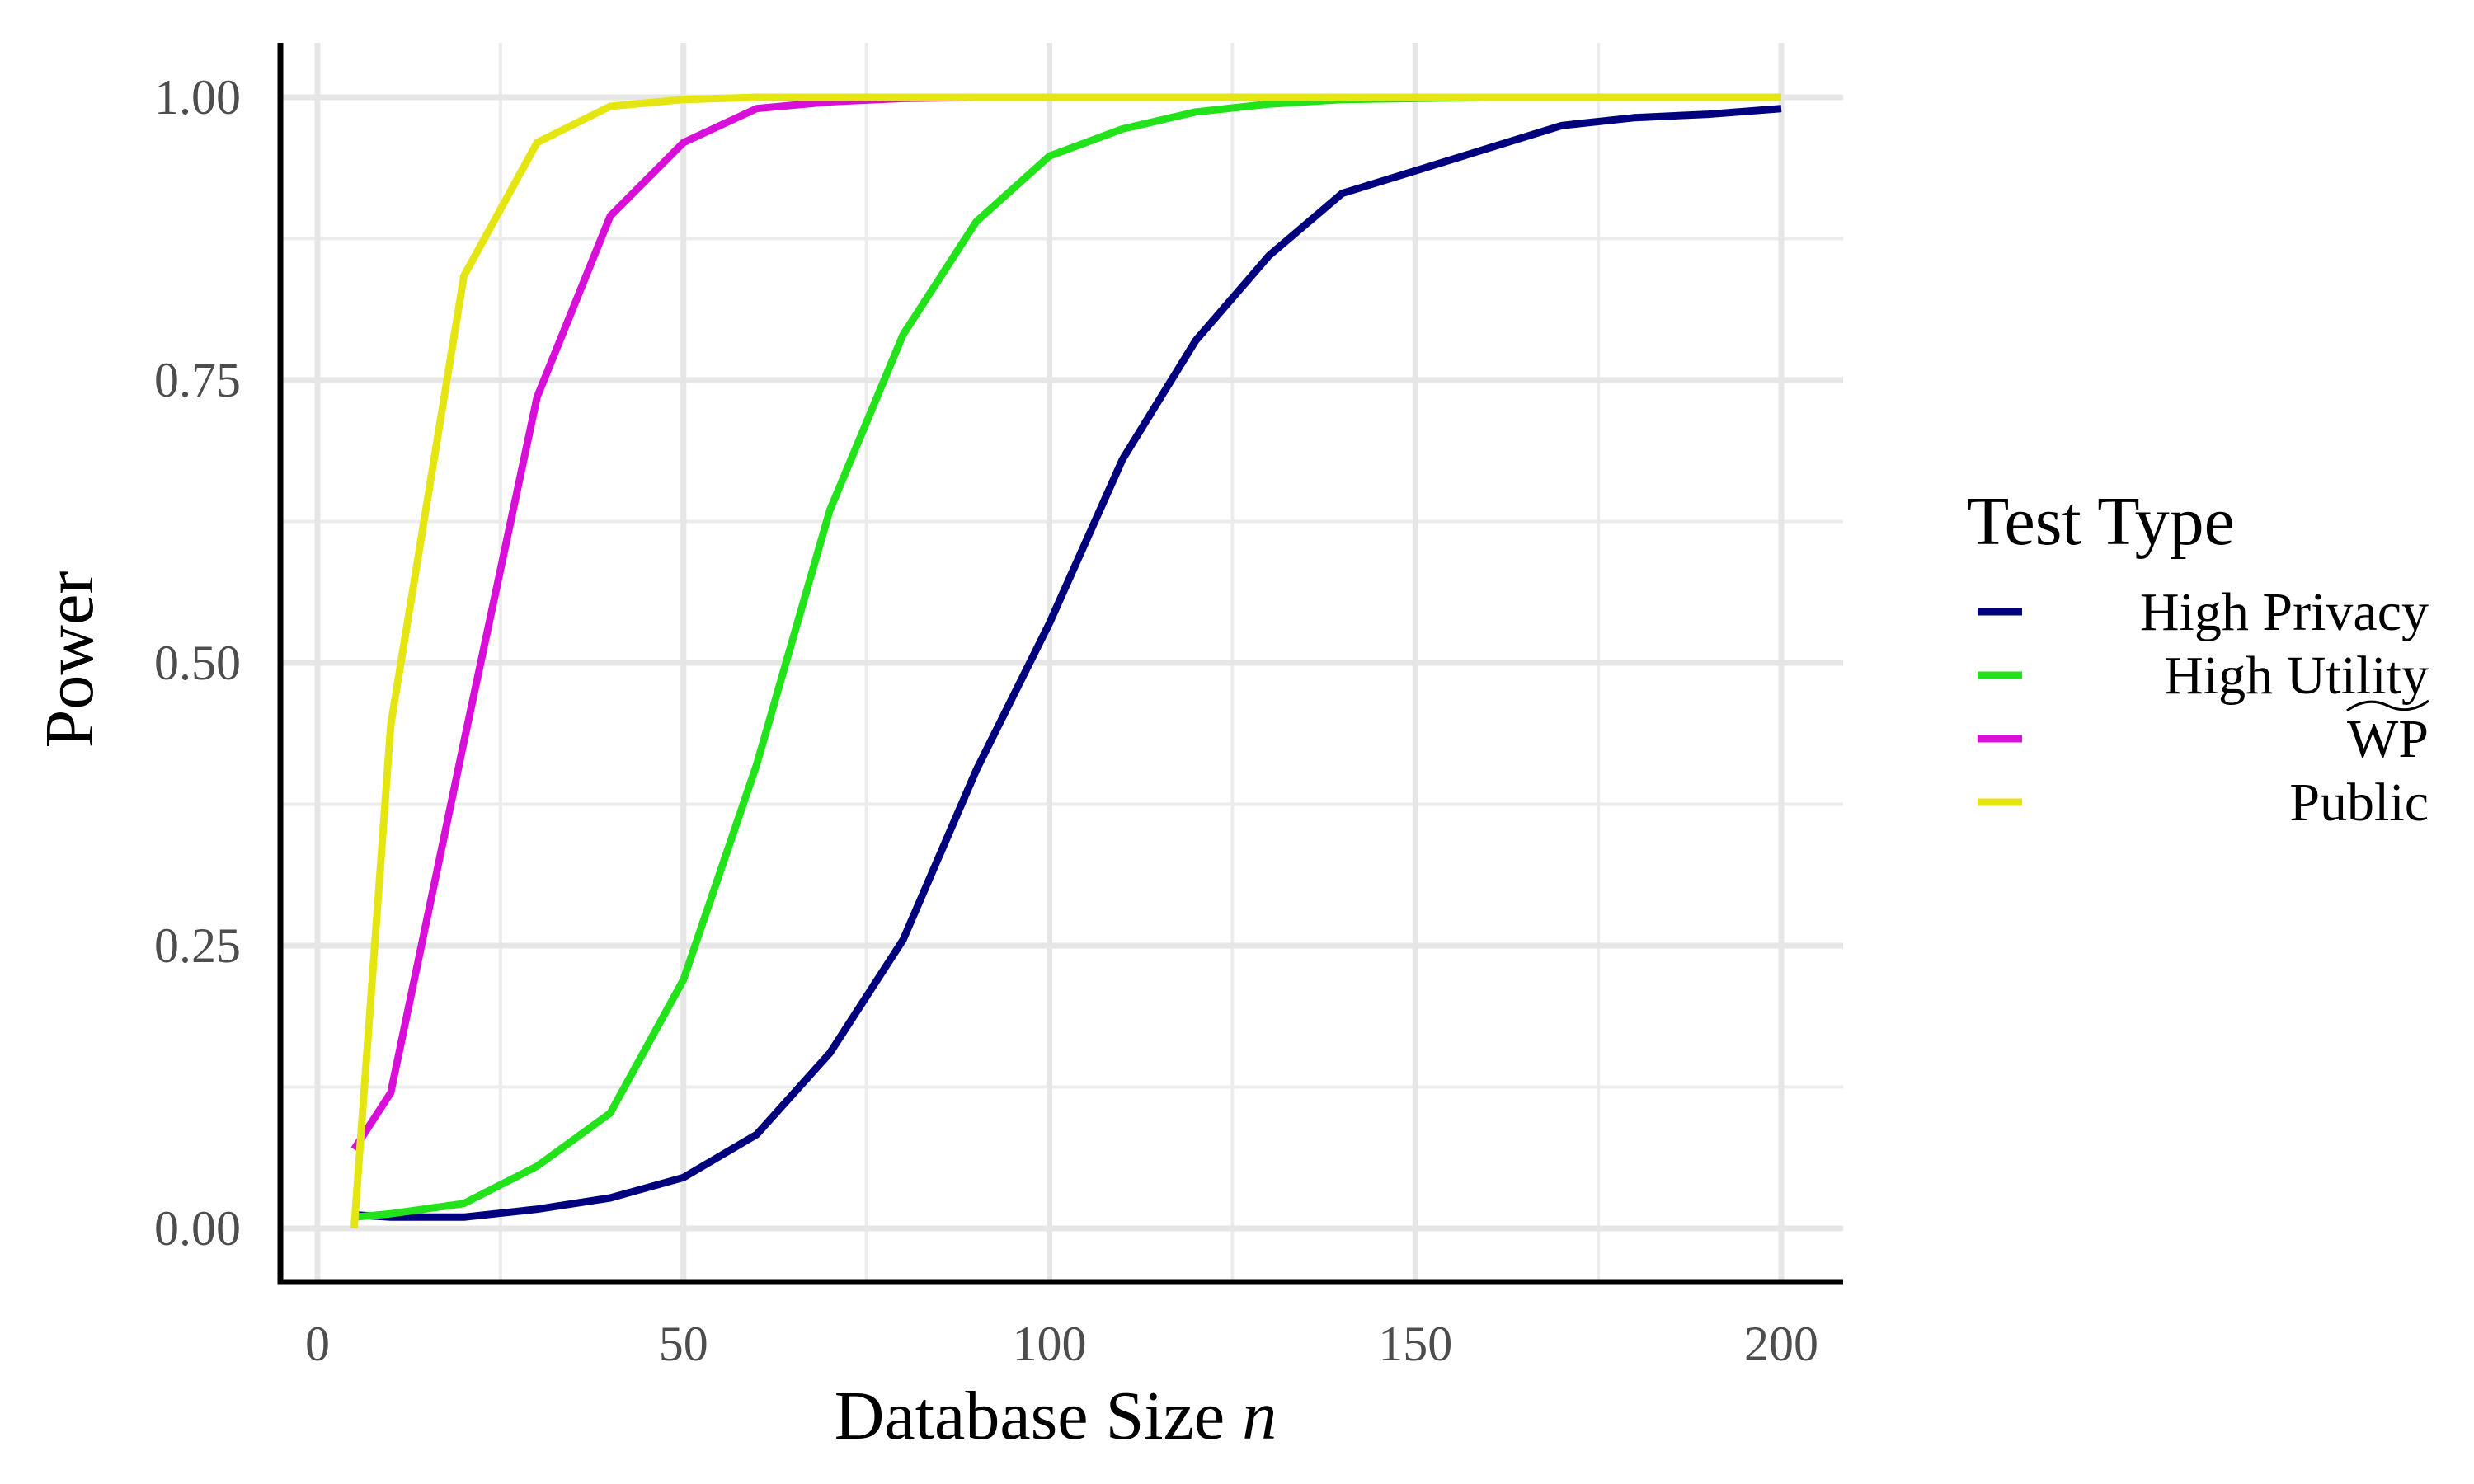 Image resolution: width=2474 pixels, height=1484 pixels. Describe the element at coordinates (1259, 1416) in the screenshot. I see `x-axis-title-variable: n` at that location.